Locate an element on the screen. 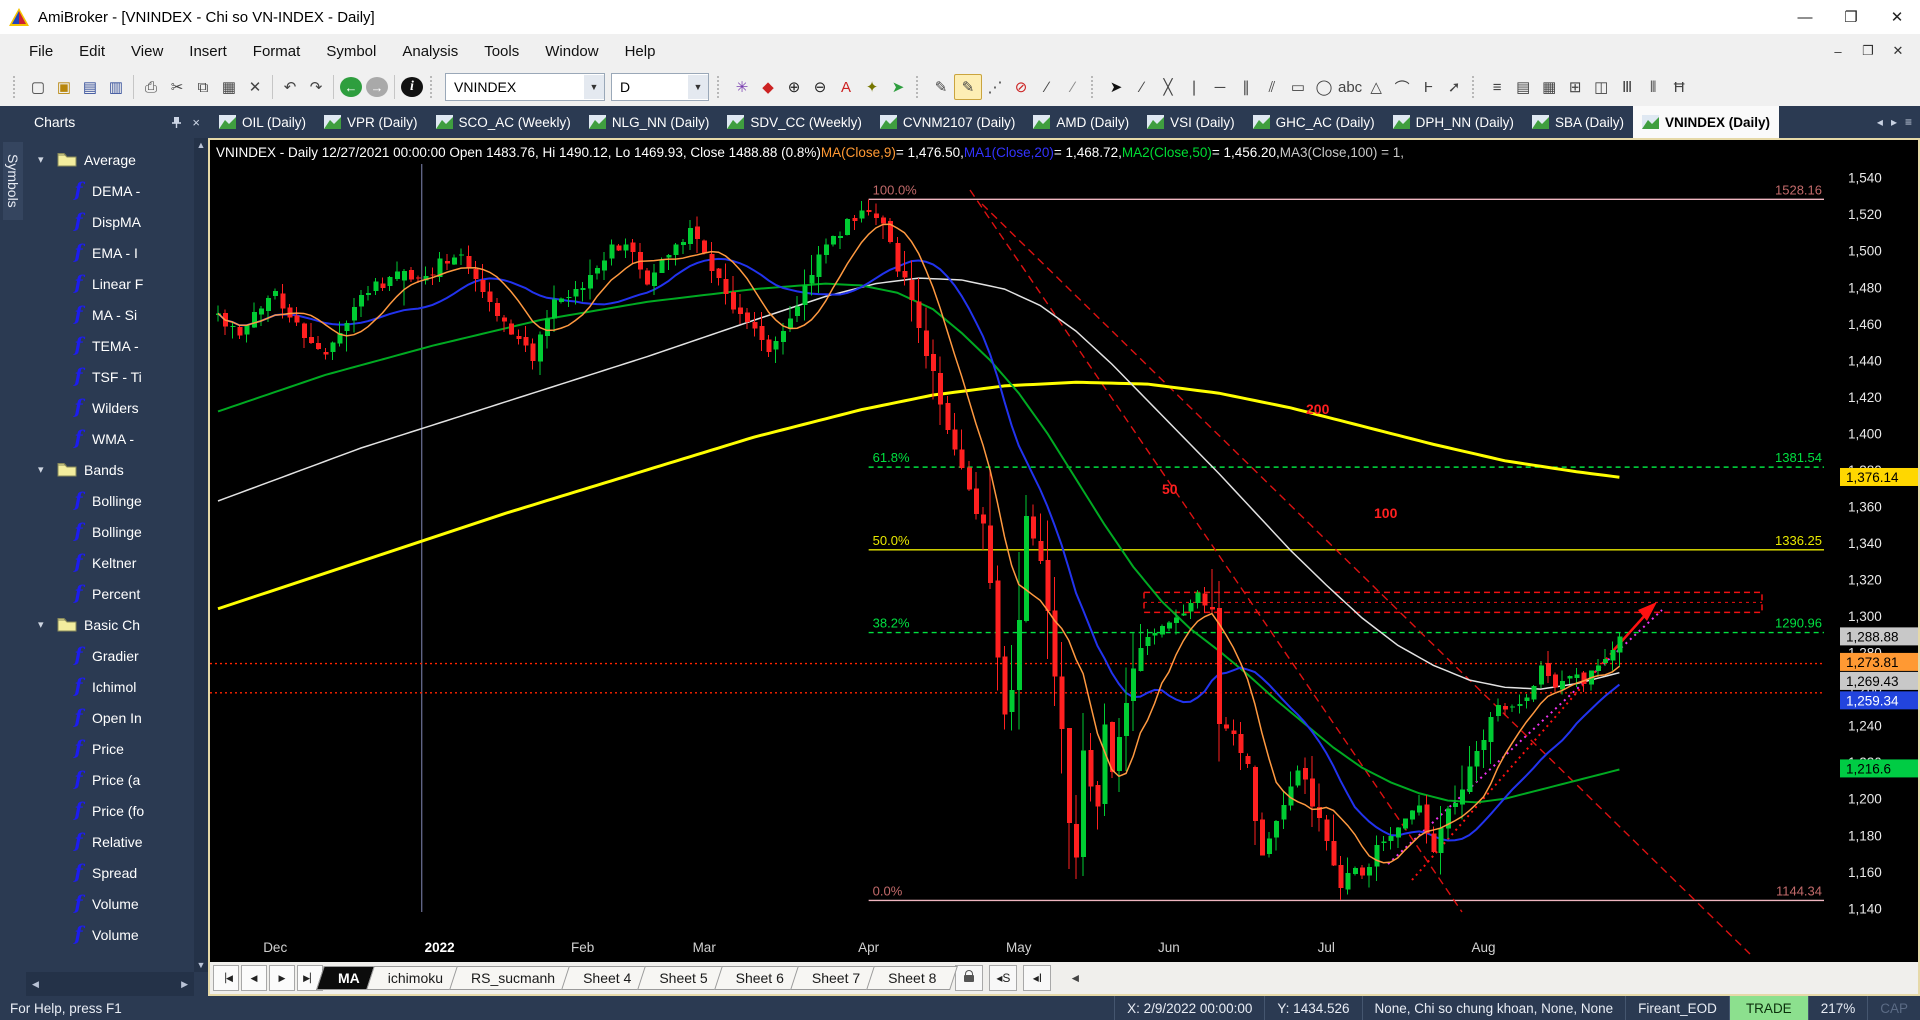  tree-item-dema-: f DEMA - is located at coordinates (117, 190).